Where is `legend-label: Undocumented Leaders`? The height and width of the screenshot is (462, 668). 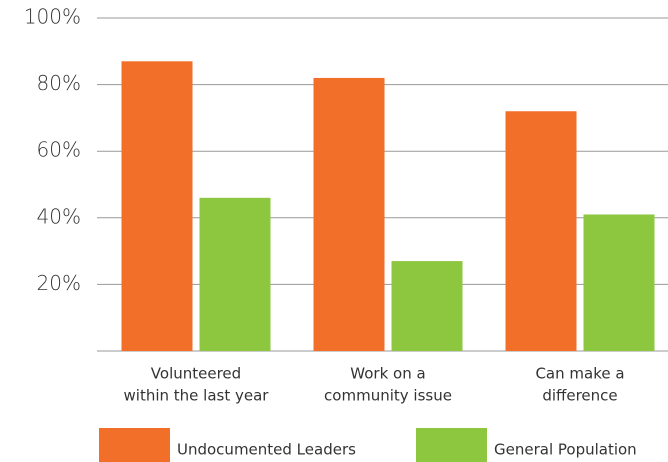
legend-label: Undocumented Leaders is located at coordinates (266, 450).